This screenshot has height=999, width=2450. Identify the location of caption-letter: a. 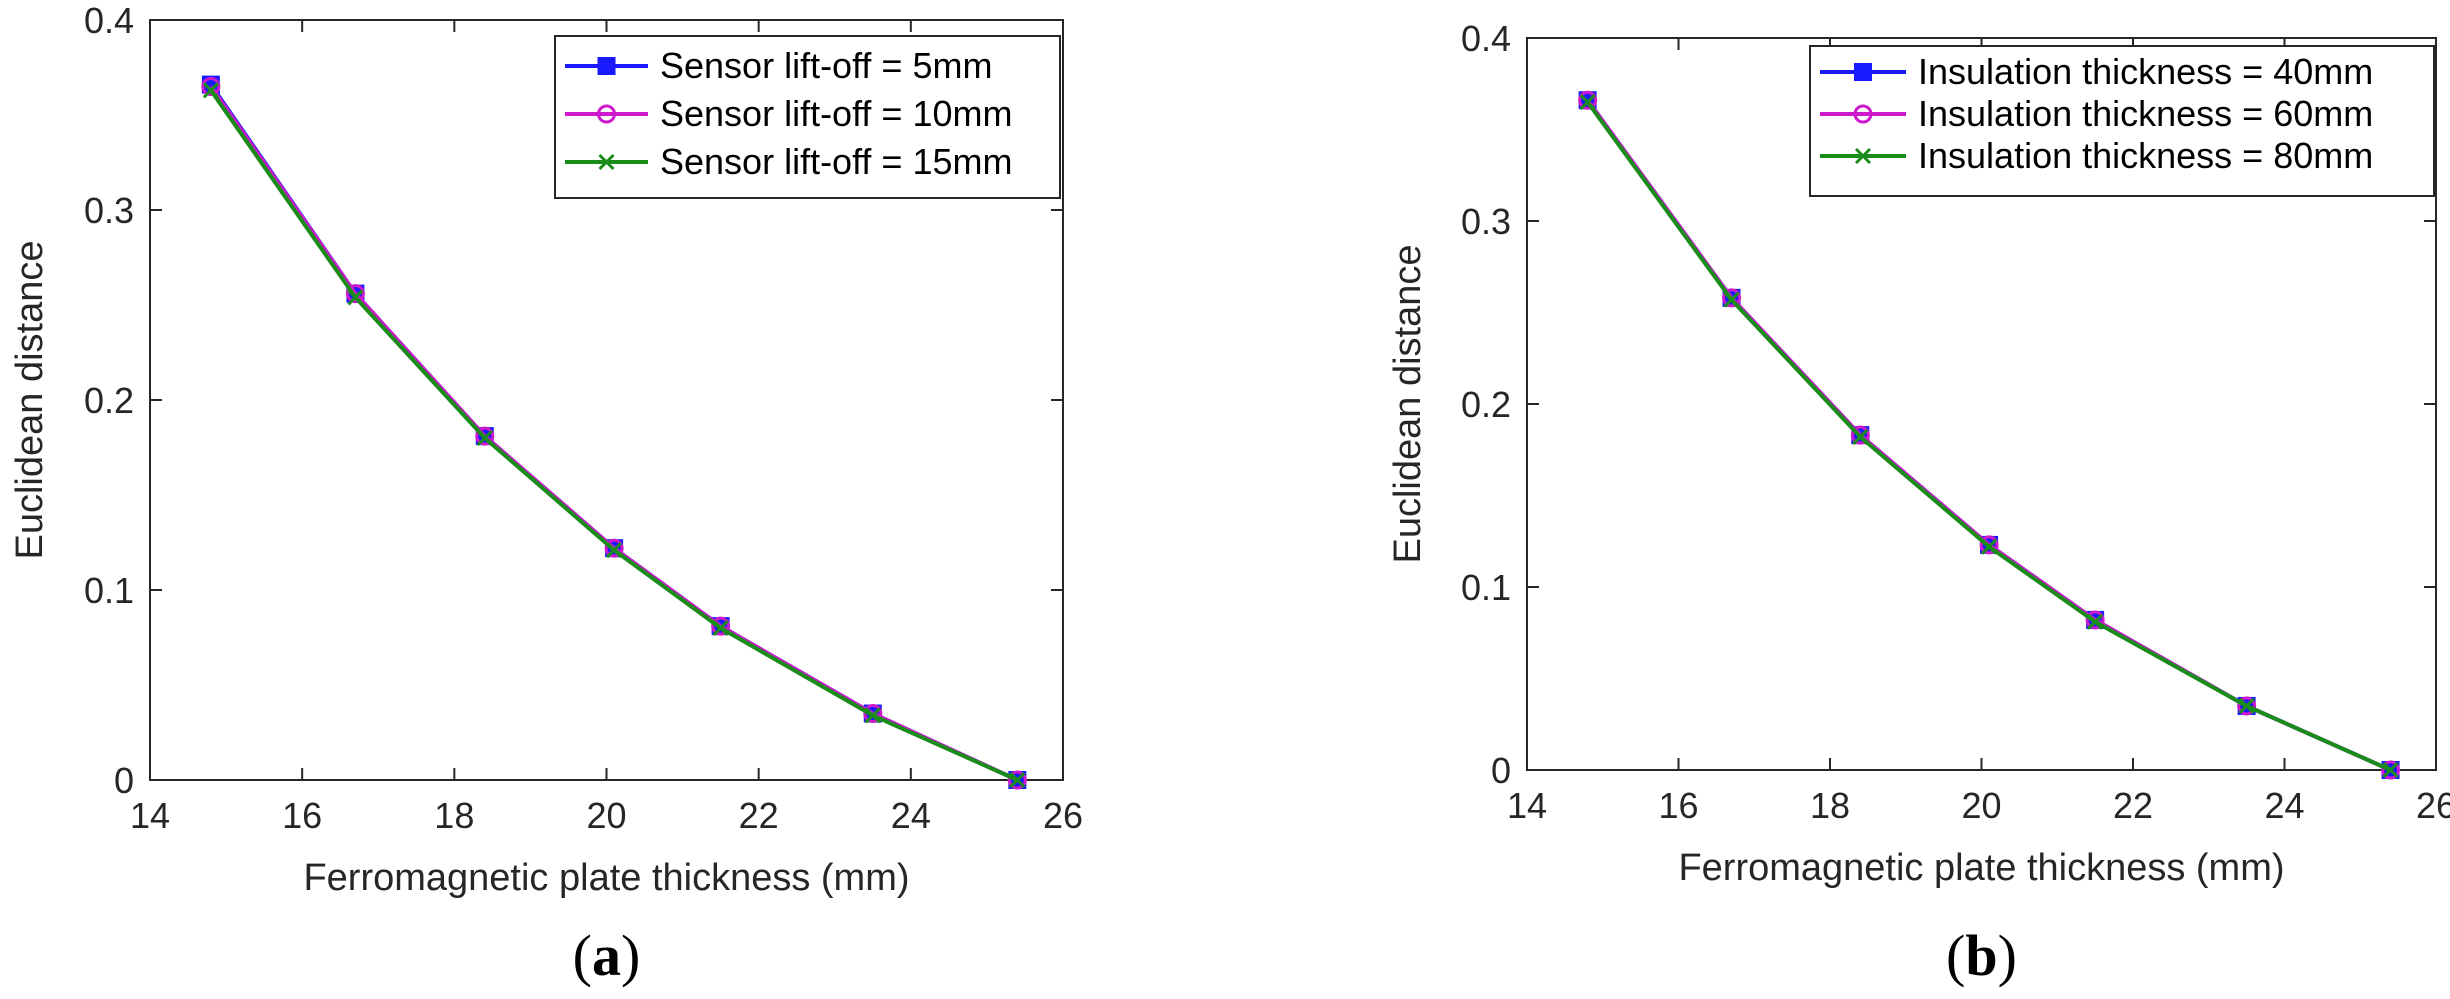
(606, 955).